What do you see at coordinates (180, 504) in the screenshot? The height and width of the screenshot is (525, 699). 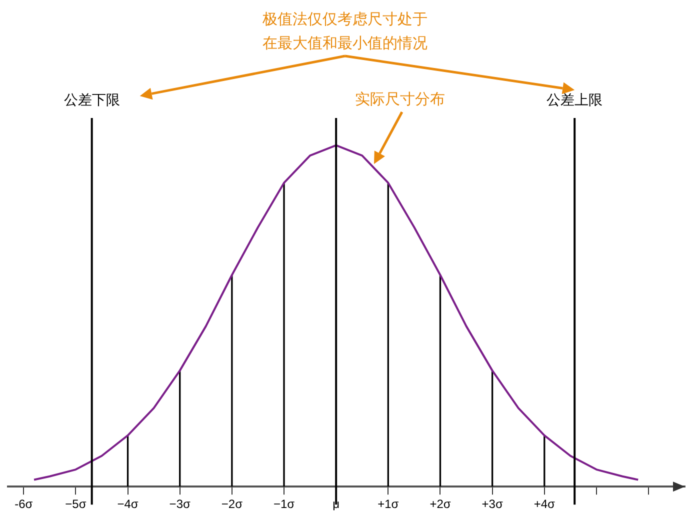 I see `x-tick-label: −3σ` at bounding box center [180, 504].